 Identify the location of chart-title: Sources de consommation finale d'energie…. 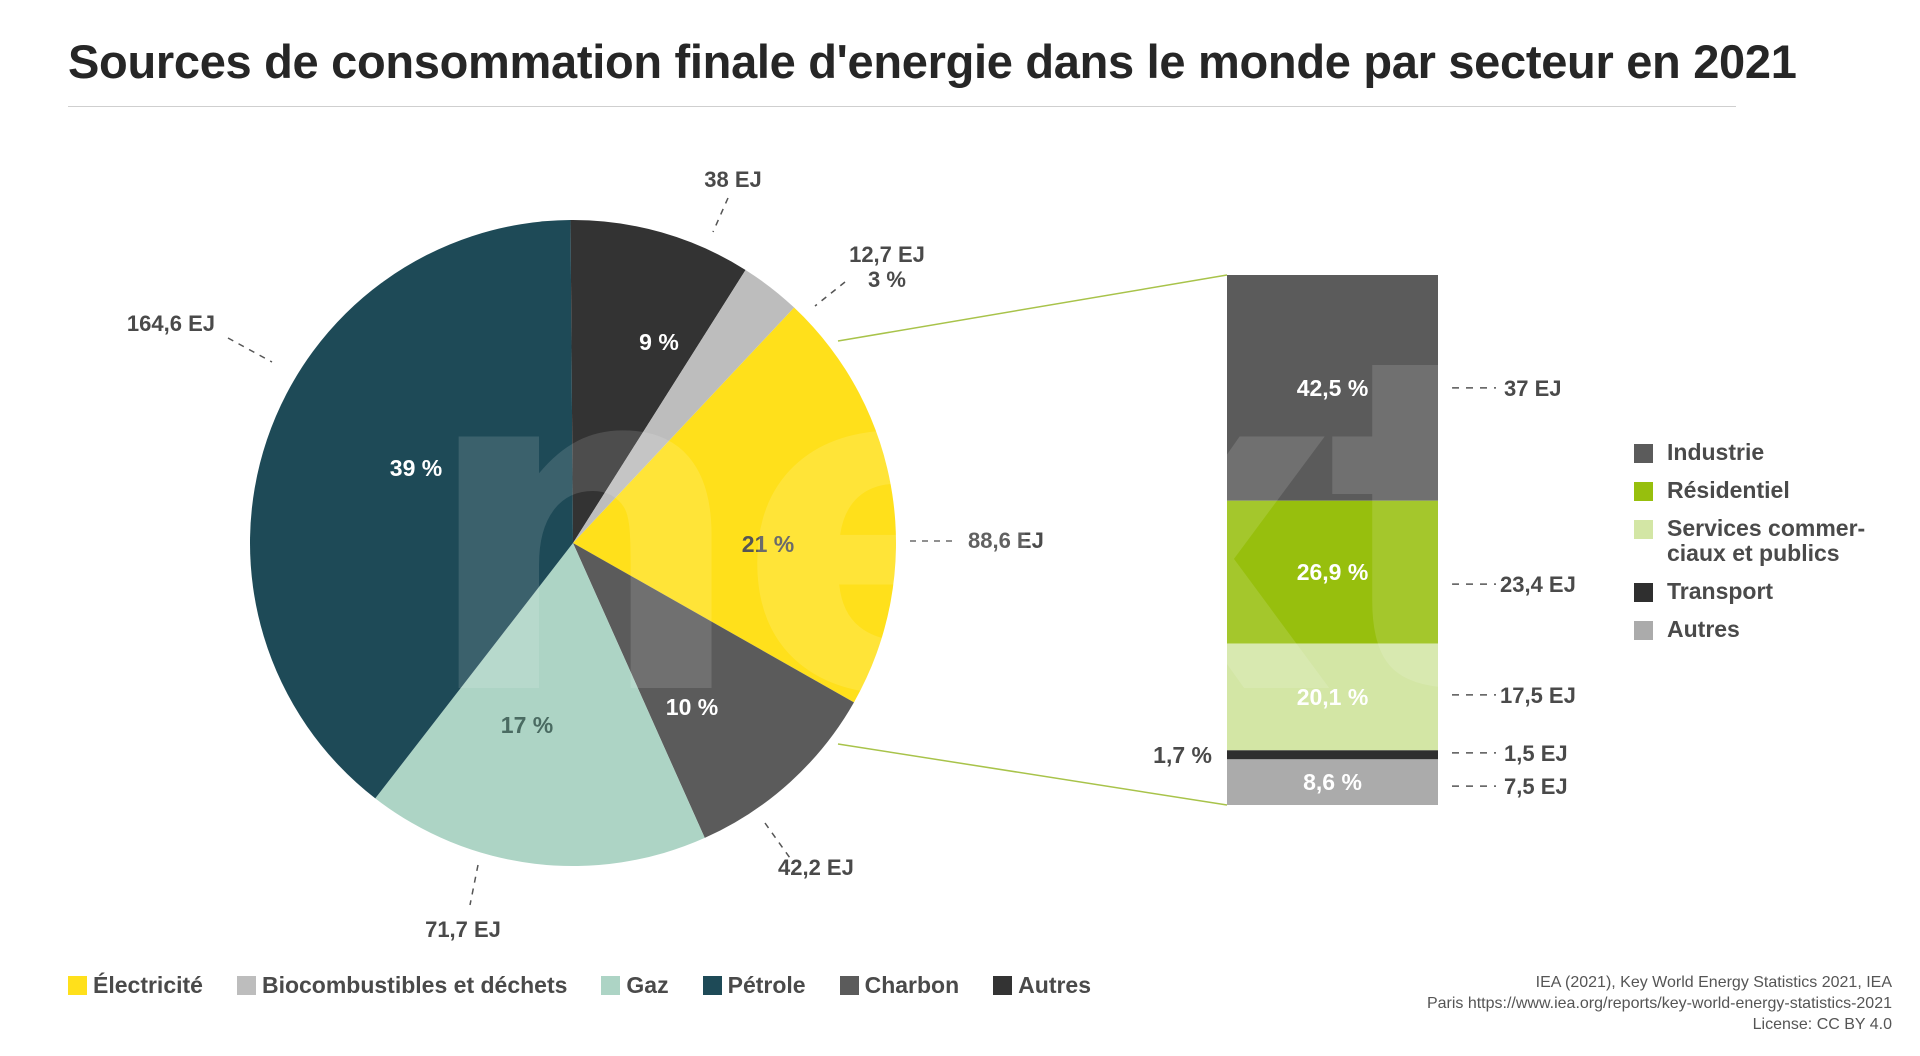
(932, 61).